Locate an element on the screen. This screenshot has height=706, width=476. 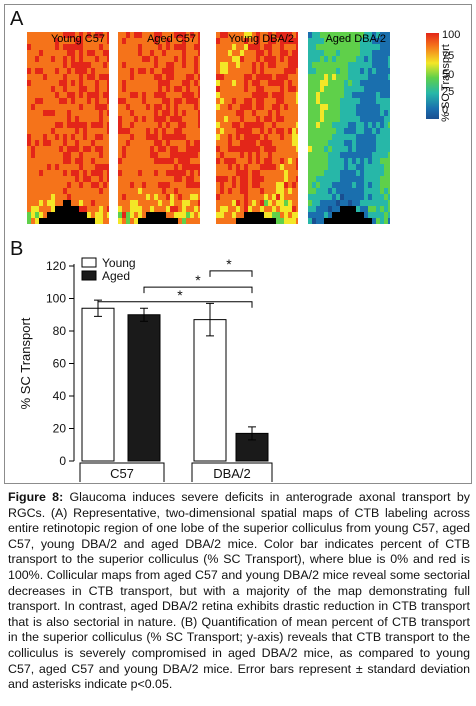
map-aged-dba2: Aged DBA/2 is located at coordinates (349, 128).